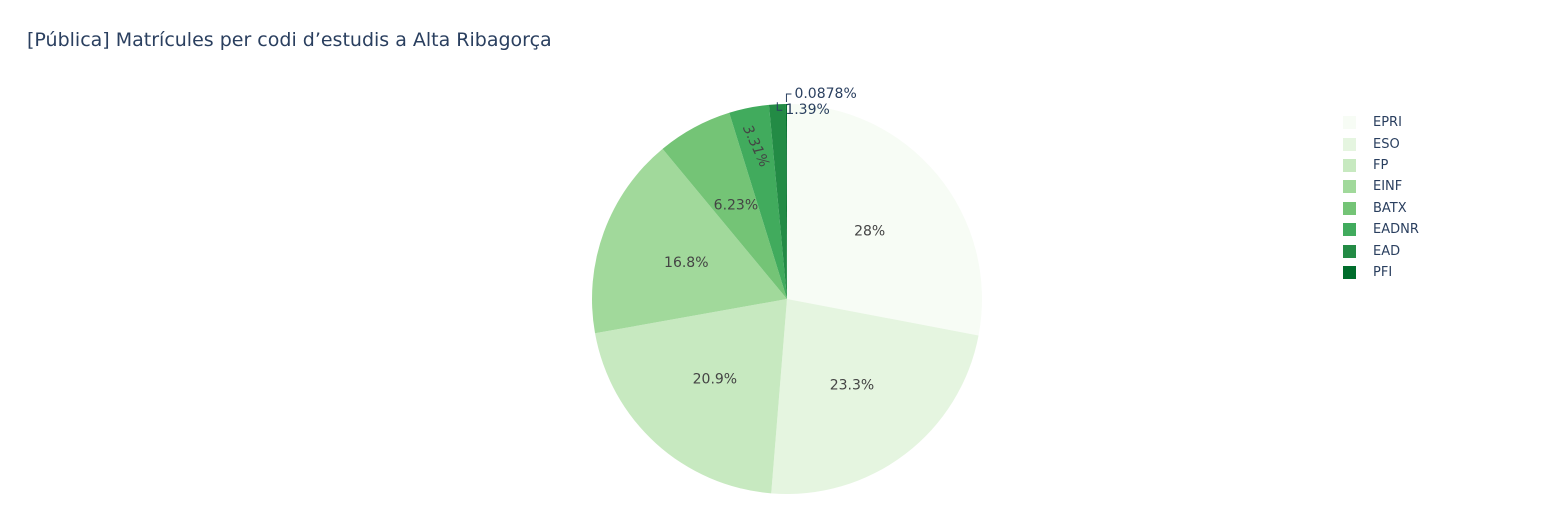 This screenshot has height=516, width=1552. Describe the element at coordinates (777, 202) in the screenshot. I see `pie-slice-ead` at that location.